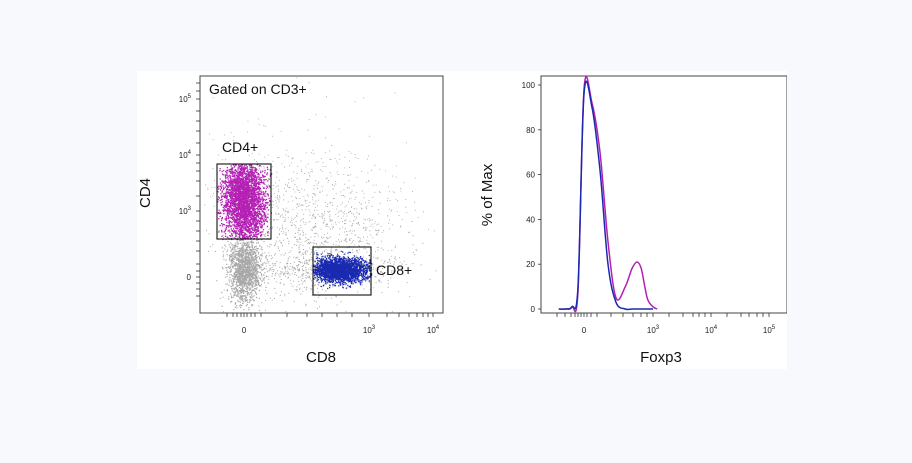 This screenshot has height=463, width=912. I want to click on histogram-y-tick-label: 100, so click(529, 85).